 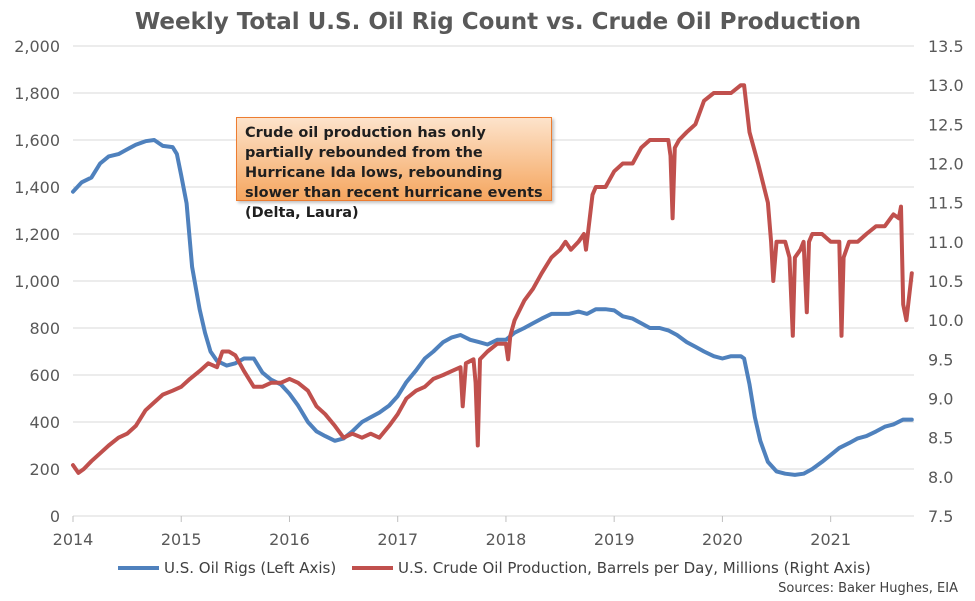 What do you see at coordinates (44, 422) in the screenshot?
I see `left-tick-label: 400` at bounding box center [44, 422].